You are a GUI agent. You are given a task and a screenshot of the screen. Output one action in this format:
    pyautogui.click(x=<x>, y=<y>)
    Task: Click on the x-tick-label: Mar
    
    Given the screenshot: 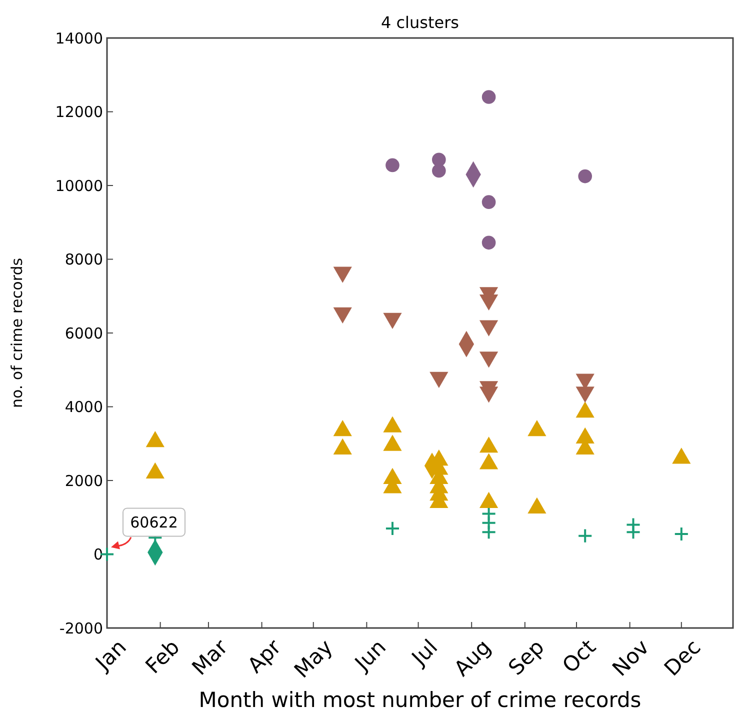 What is the action you would take?
    pyautogui.click(x=210, y=657)
    